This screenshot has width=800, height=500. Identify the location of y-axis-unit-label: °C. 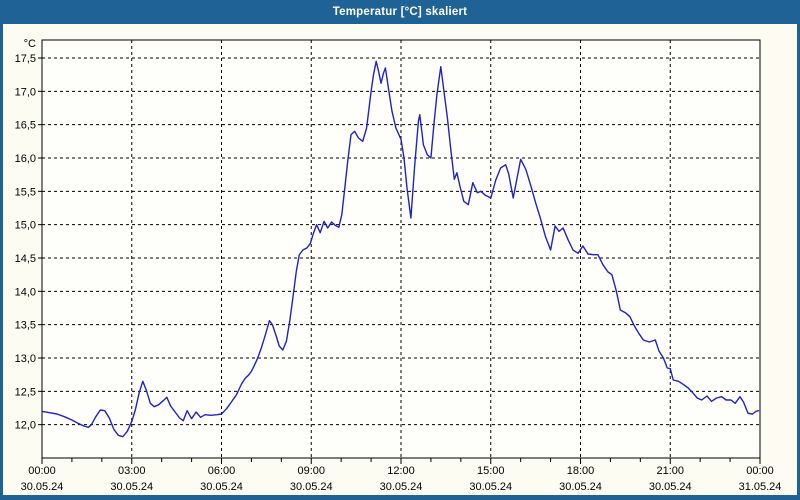
(30, 44).